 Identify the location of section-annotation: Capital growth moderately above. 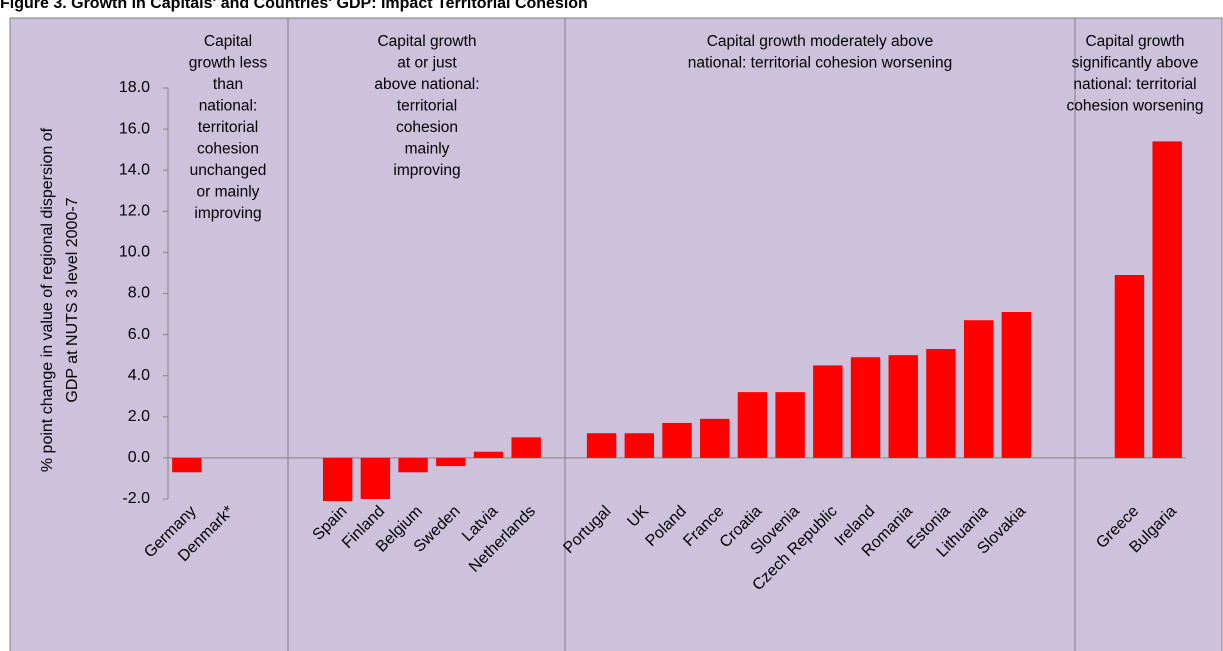
(820, 41).